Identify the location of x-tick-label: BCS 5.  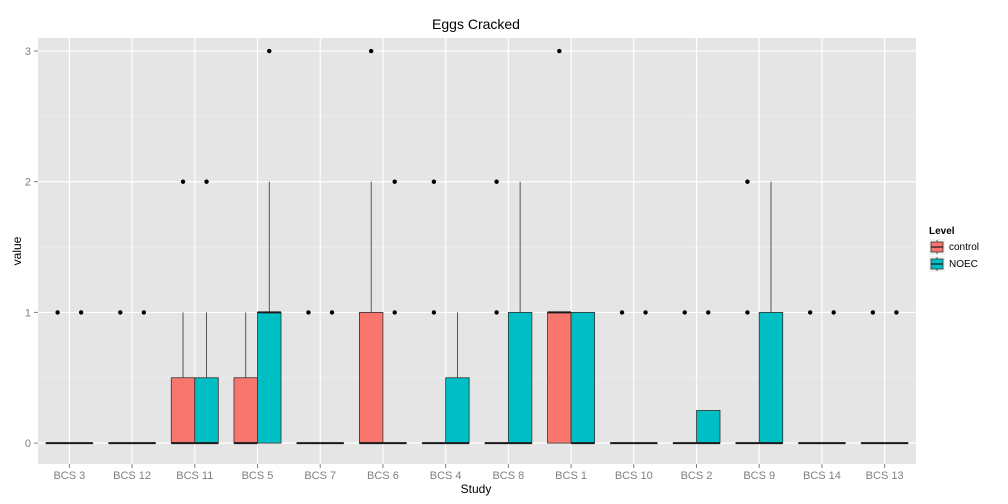
(258, 476).